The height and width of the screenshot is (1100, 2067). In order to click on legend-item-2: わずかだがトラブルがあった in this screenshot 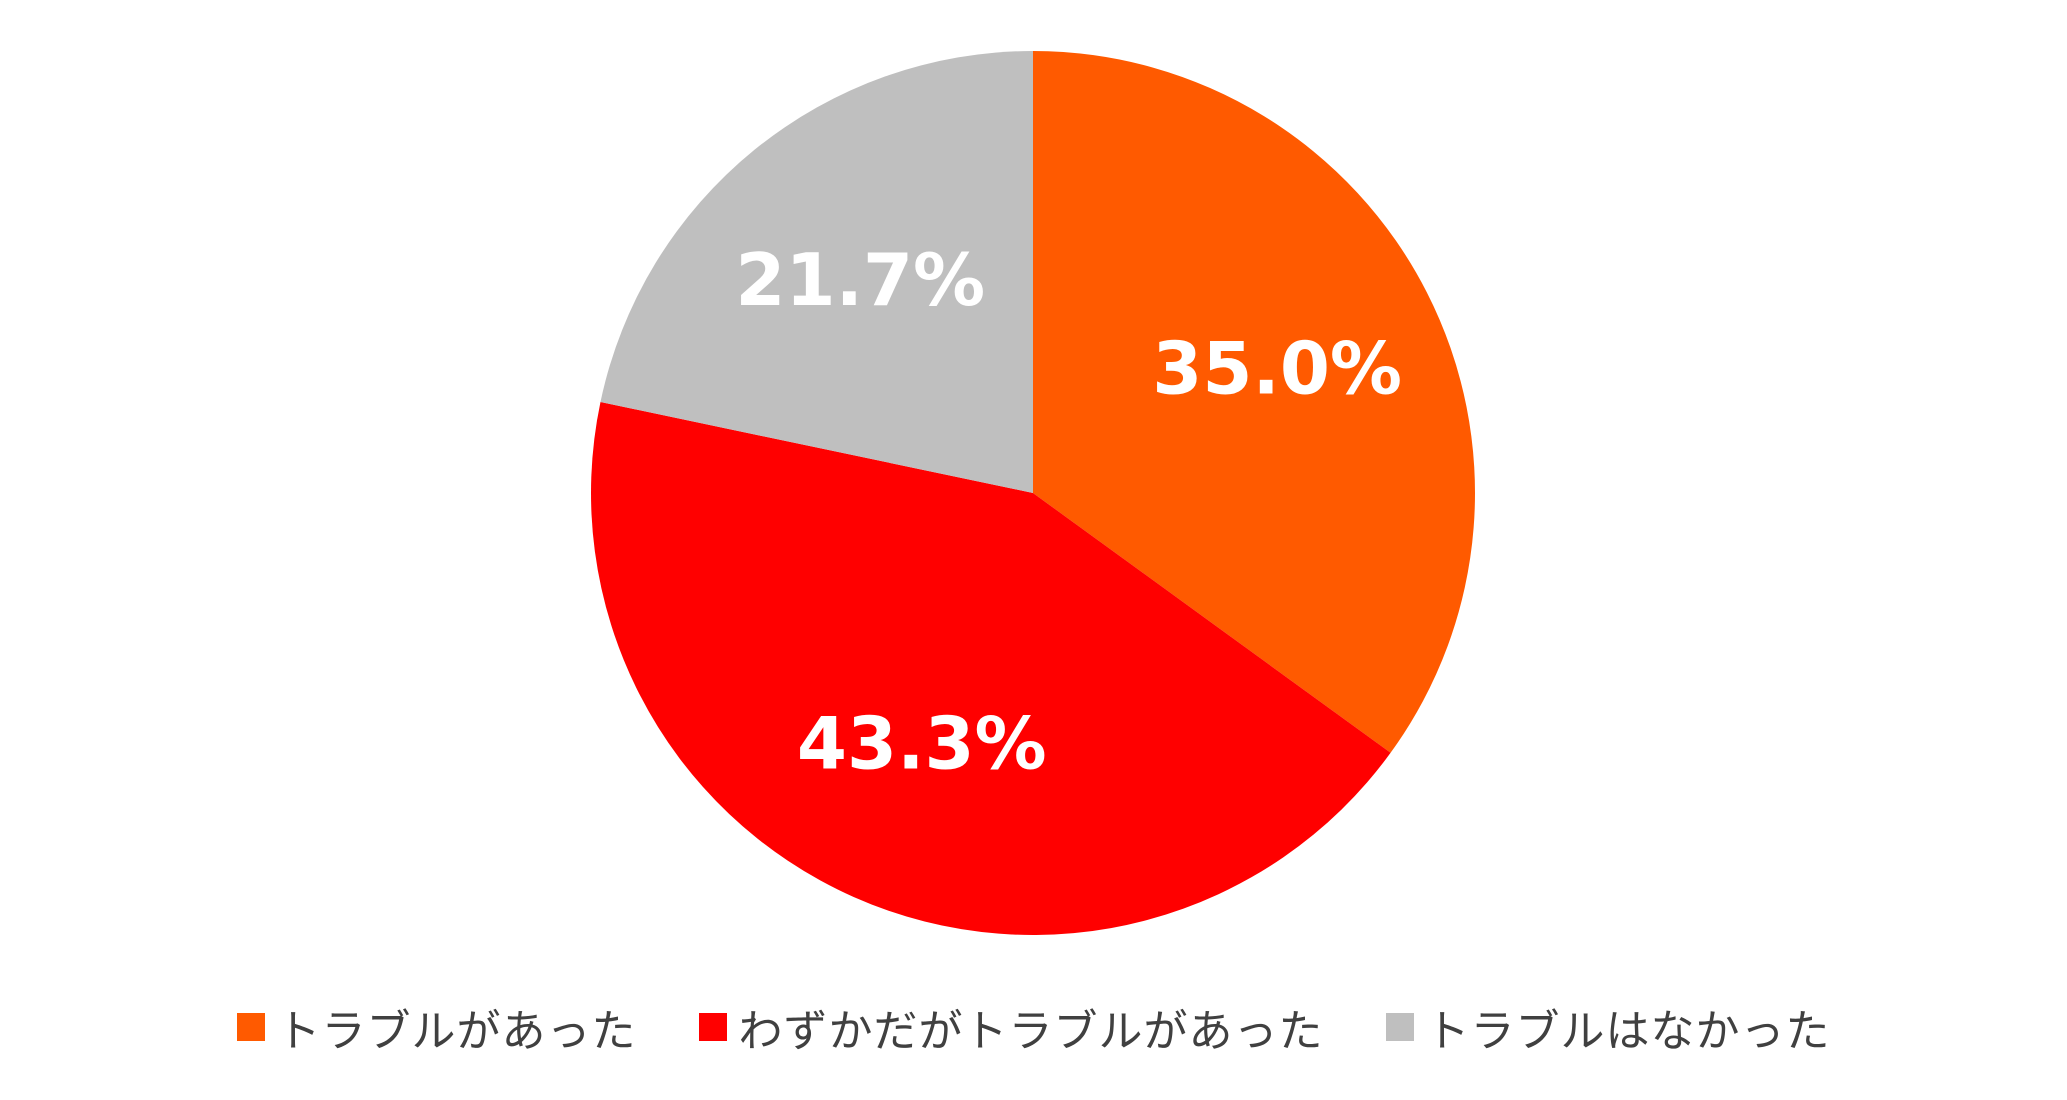, I will do `click(1011, 1027)`.